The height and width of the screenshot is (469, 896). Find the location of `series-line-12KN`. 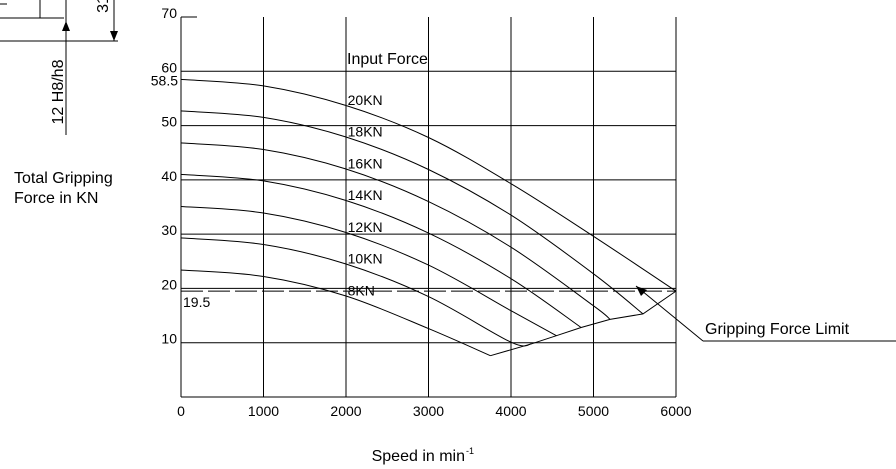

series-line-12KN is located at coordinates (368, 271).